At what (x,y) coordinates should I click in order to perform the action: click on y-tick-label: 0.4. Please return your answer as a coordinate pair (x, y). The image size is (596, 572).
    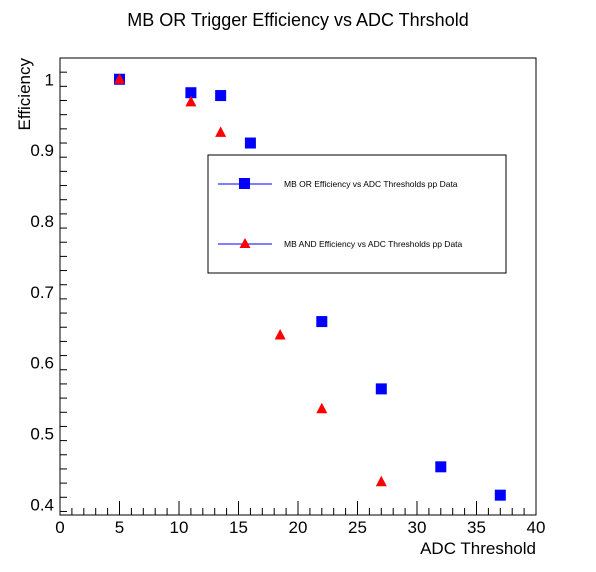
    Looking at the image, I should click on (42, 504).